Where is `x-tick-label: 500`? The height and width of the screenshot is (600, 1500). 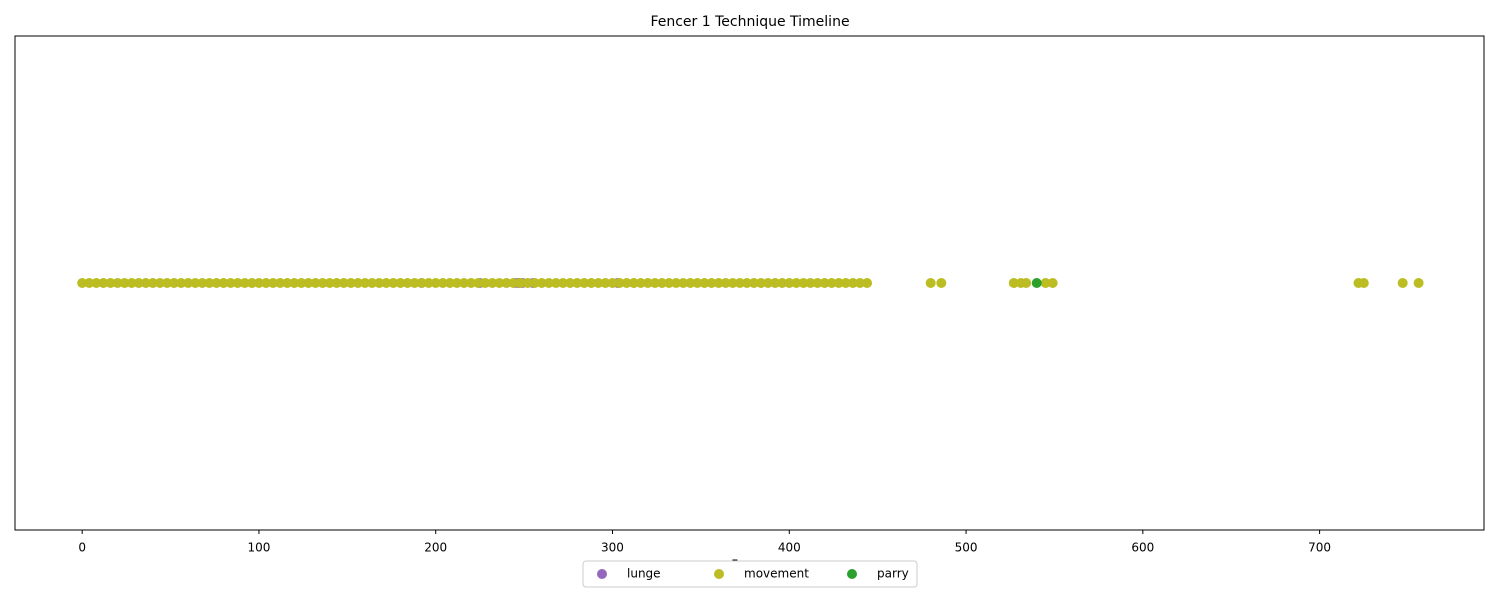 x-tick-label: 500 is located at coordinates (966, 548).